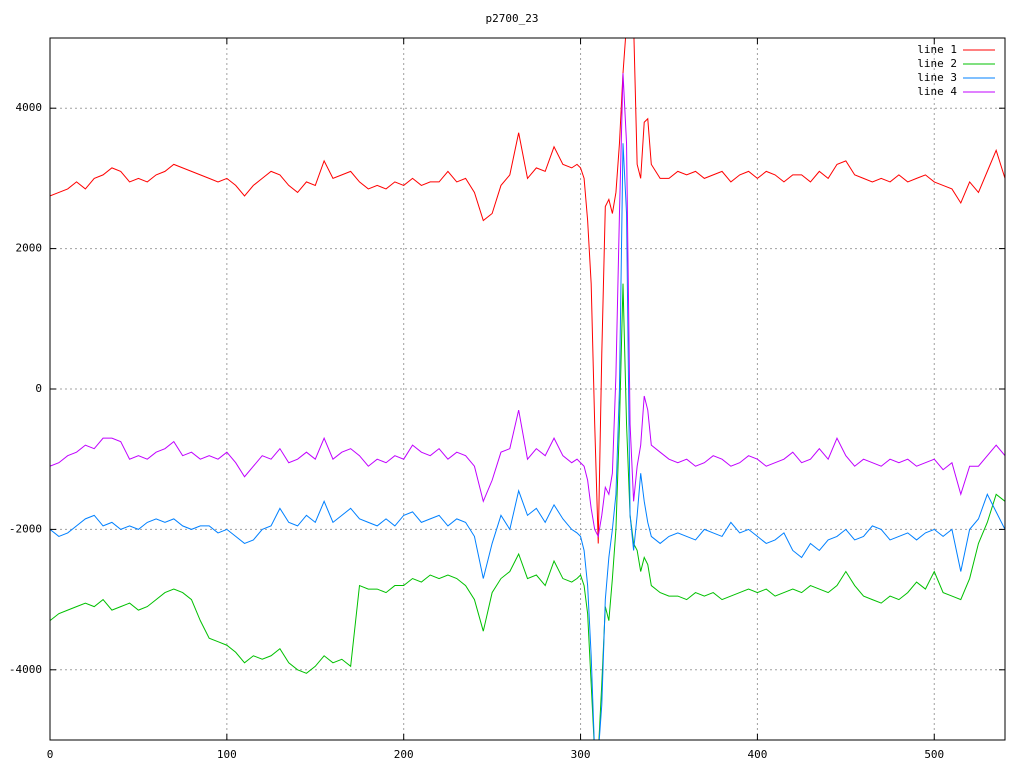 The image size is (1024, 768). Describe the element at coordinates (581, 754) in the screenshot. I see `x-tick-label: 300` at that location.